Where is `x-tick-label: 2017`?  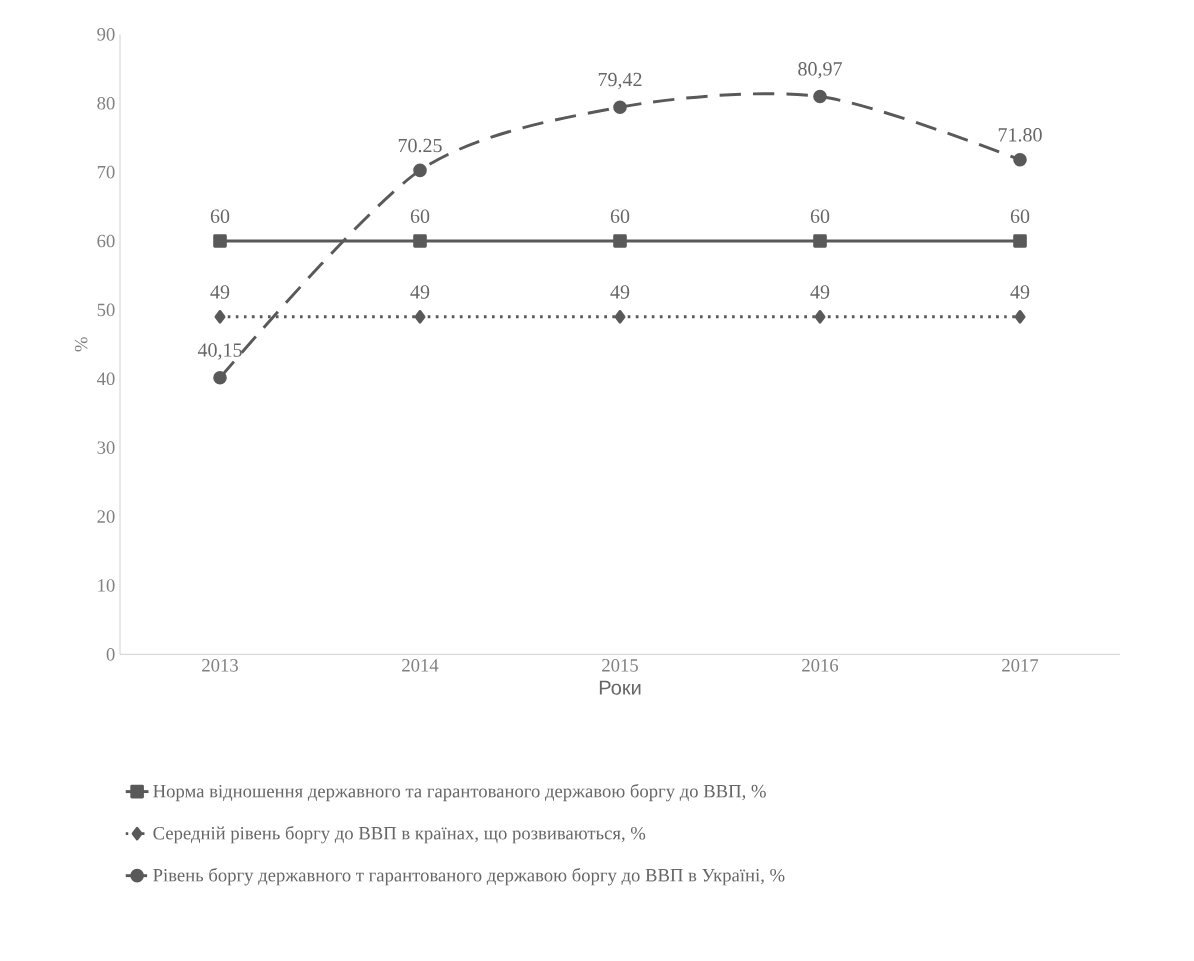
x-tick-label: 2017 is located at coordinates (1020, 665).